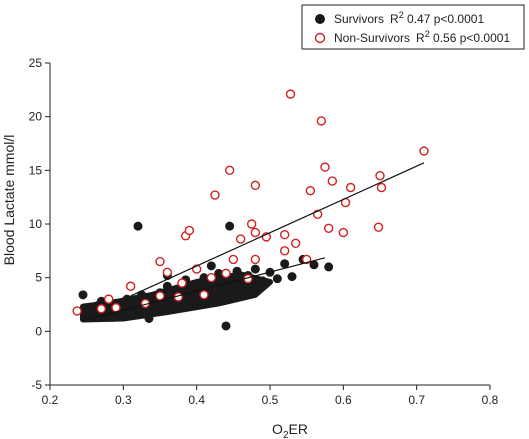  Describe the element at coordinates (320, 19) in the screenshot. I see `legend-marker-survivors` at that location.